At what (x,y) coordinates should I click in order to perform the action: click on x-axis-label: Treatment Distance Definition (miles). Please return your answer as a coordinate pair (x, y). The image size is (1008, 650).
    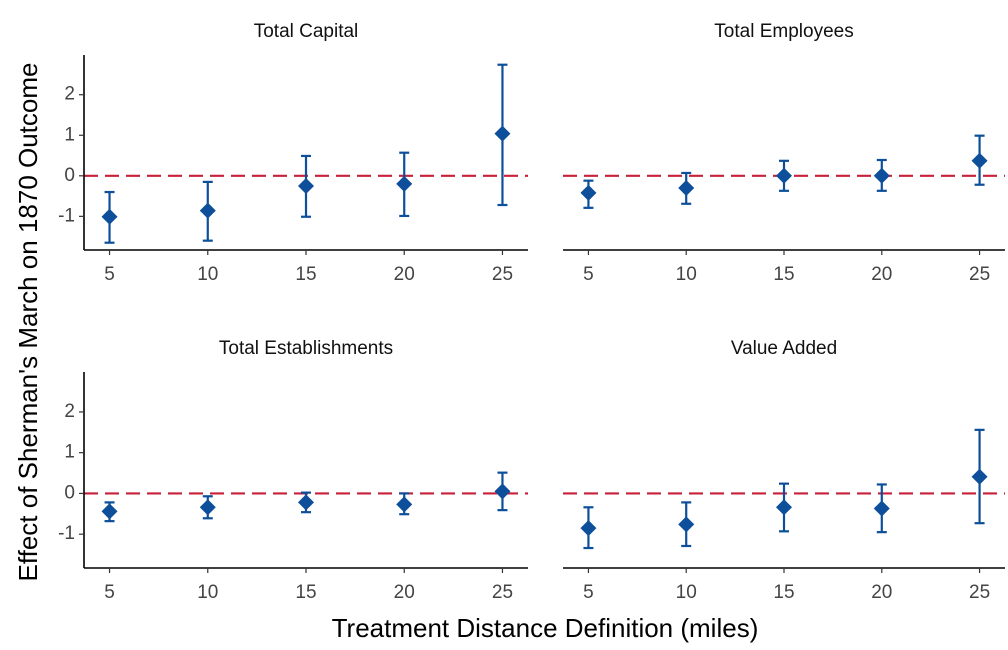
    Looking at the image, I should click on (545, 628).